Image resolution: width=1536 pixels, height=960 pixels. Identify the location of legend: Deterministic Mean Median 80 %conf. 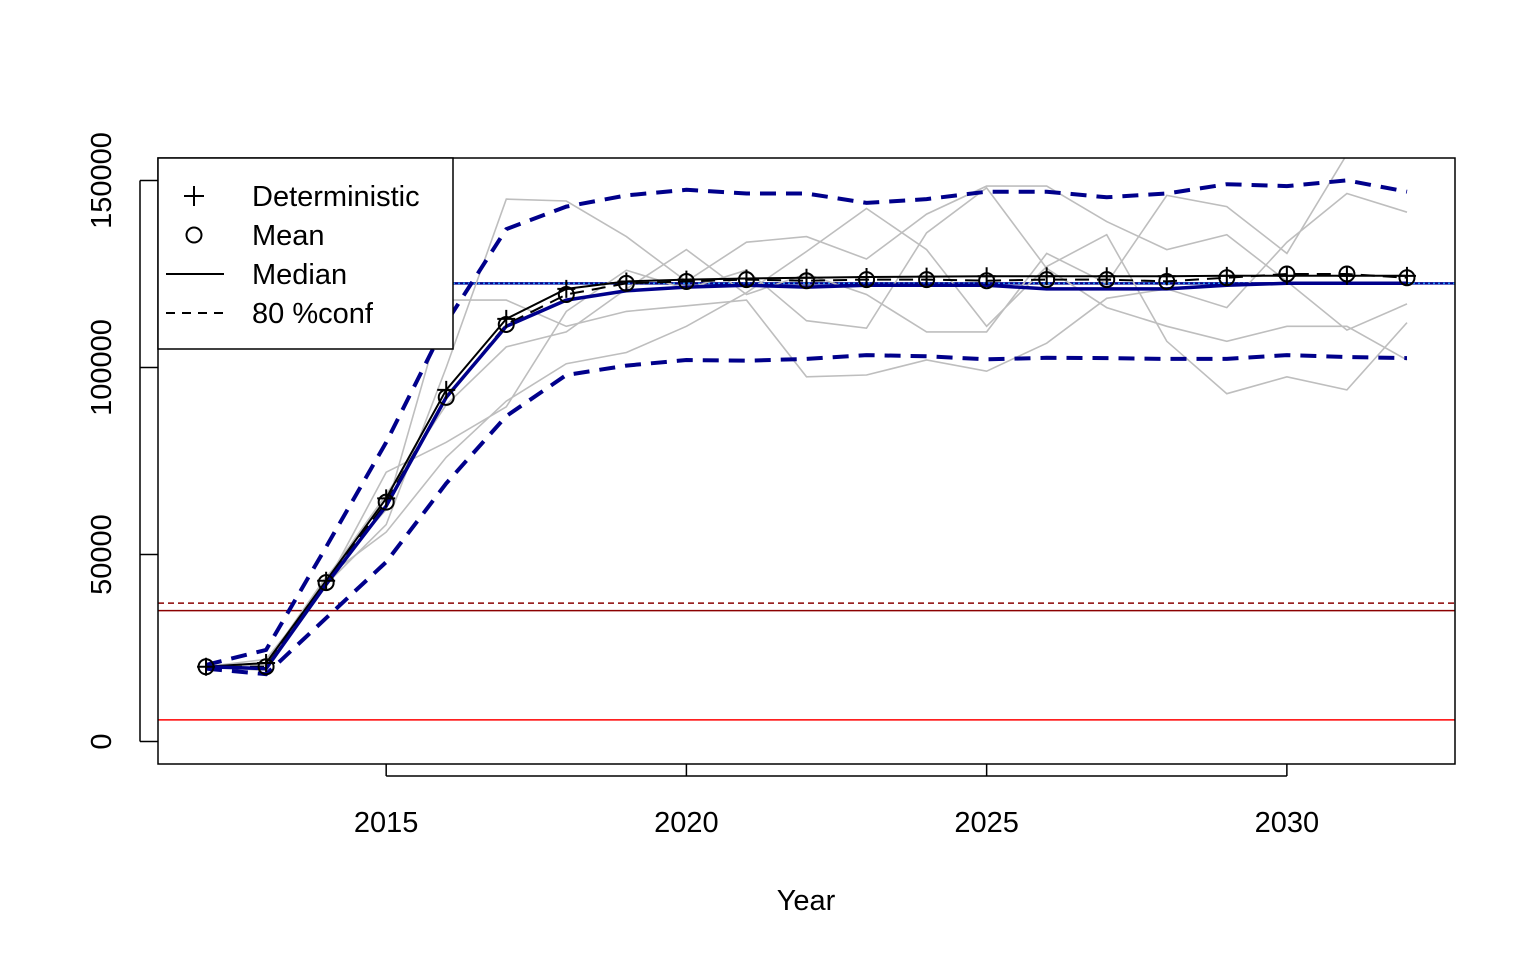
(305, 253).